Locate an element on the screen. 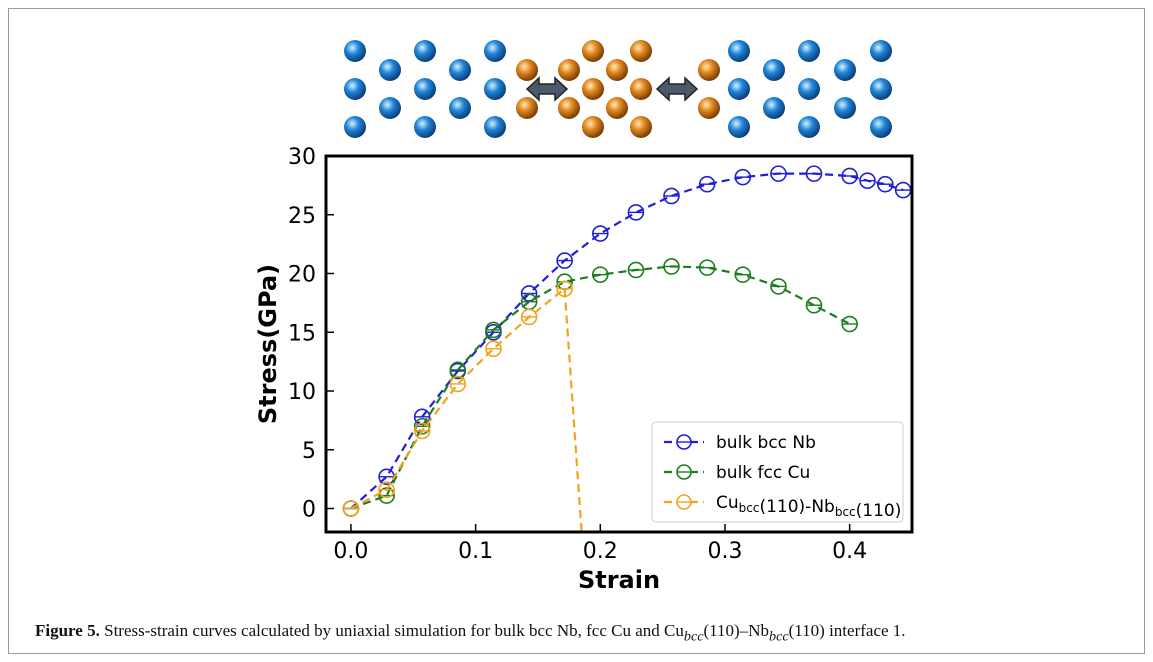 Image resolution: width=1153 pixels, height=662 pixels. y-tick-label: 15 is located at coordinates (302, 333).